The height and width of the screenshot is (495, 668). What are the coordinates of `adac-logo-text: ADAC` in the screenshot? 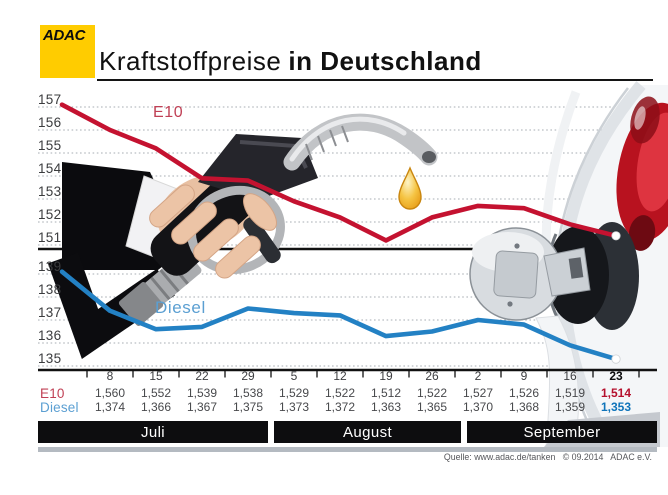 It's located at (64, 35).